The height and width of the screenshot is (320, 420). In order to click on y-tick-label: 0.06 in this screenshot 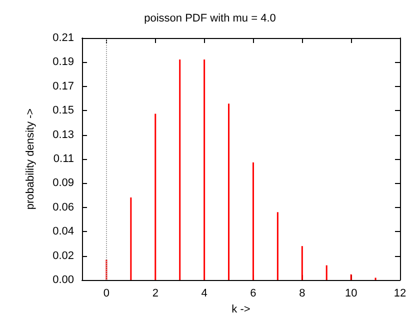, I will do `click(63, 207)`.